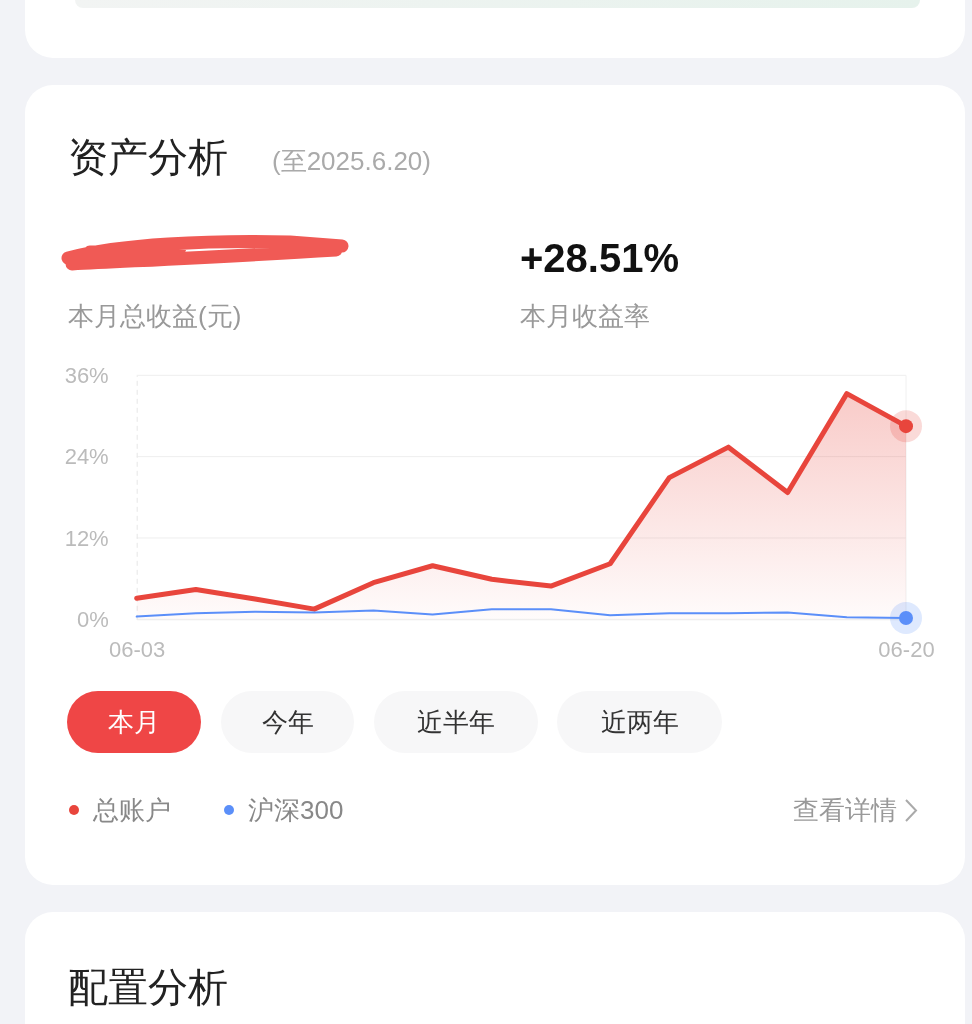 This screenshot has width=972, height=1024. Describe the element at coordinates (132, 810) in the screenshot. I see `legend-label: 总账户` at that location.